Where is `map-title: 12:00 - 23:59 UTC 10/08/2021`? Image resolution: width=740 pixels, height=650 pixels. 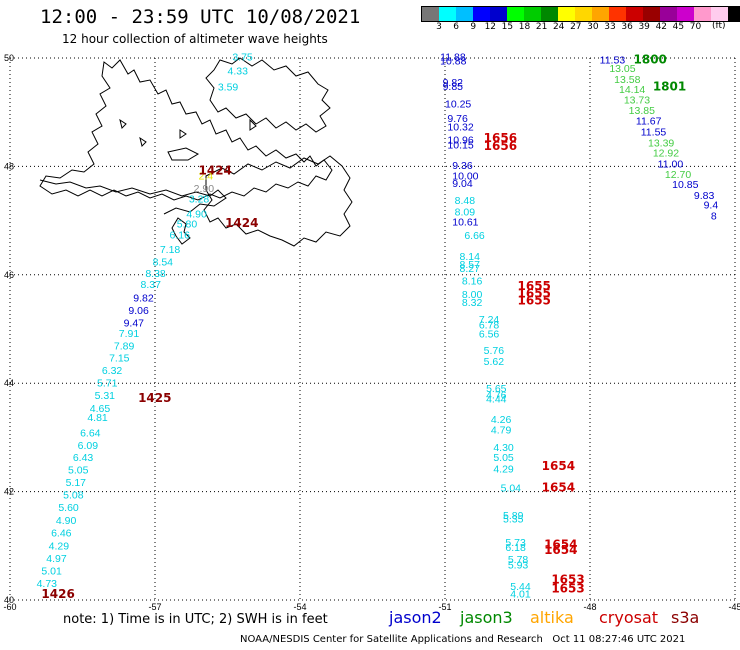
map-title: 12:00 - 23:59 UTC 10/08/2021 is located at coordinates (200, 17).